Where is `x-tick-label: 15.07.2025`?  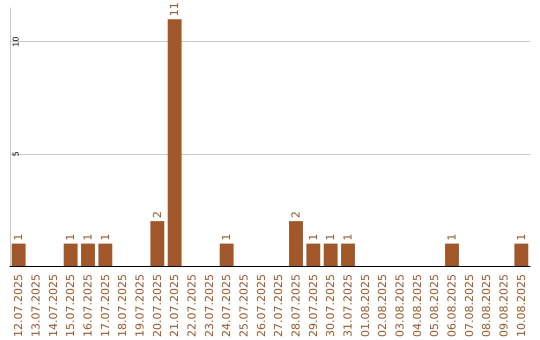
x-tick-label: 15.07.2025 is located at coordinates (71, 306).